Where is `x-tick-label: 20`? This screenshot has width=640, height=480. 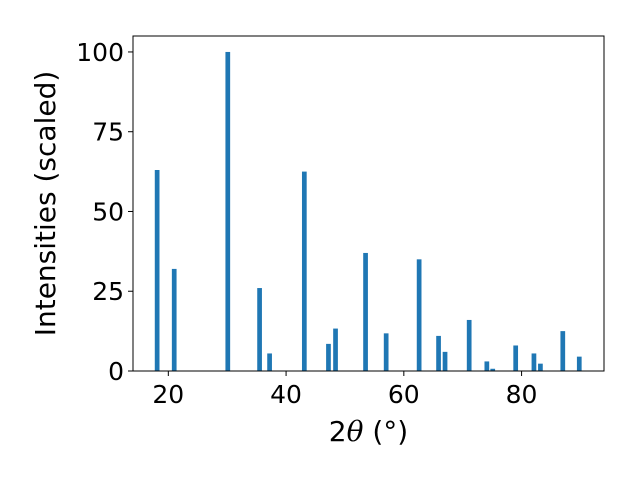
x-tick-label: 20 is located at coordinates (168, 394).